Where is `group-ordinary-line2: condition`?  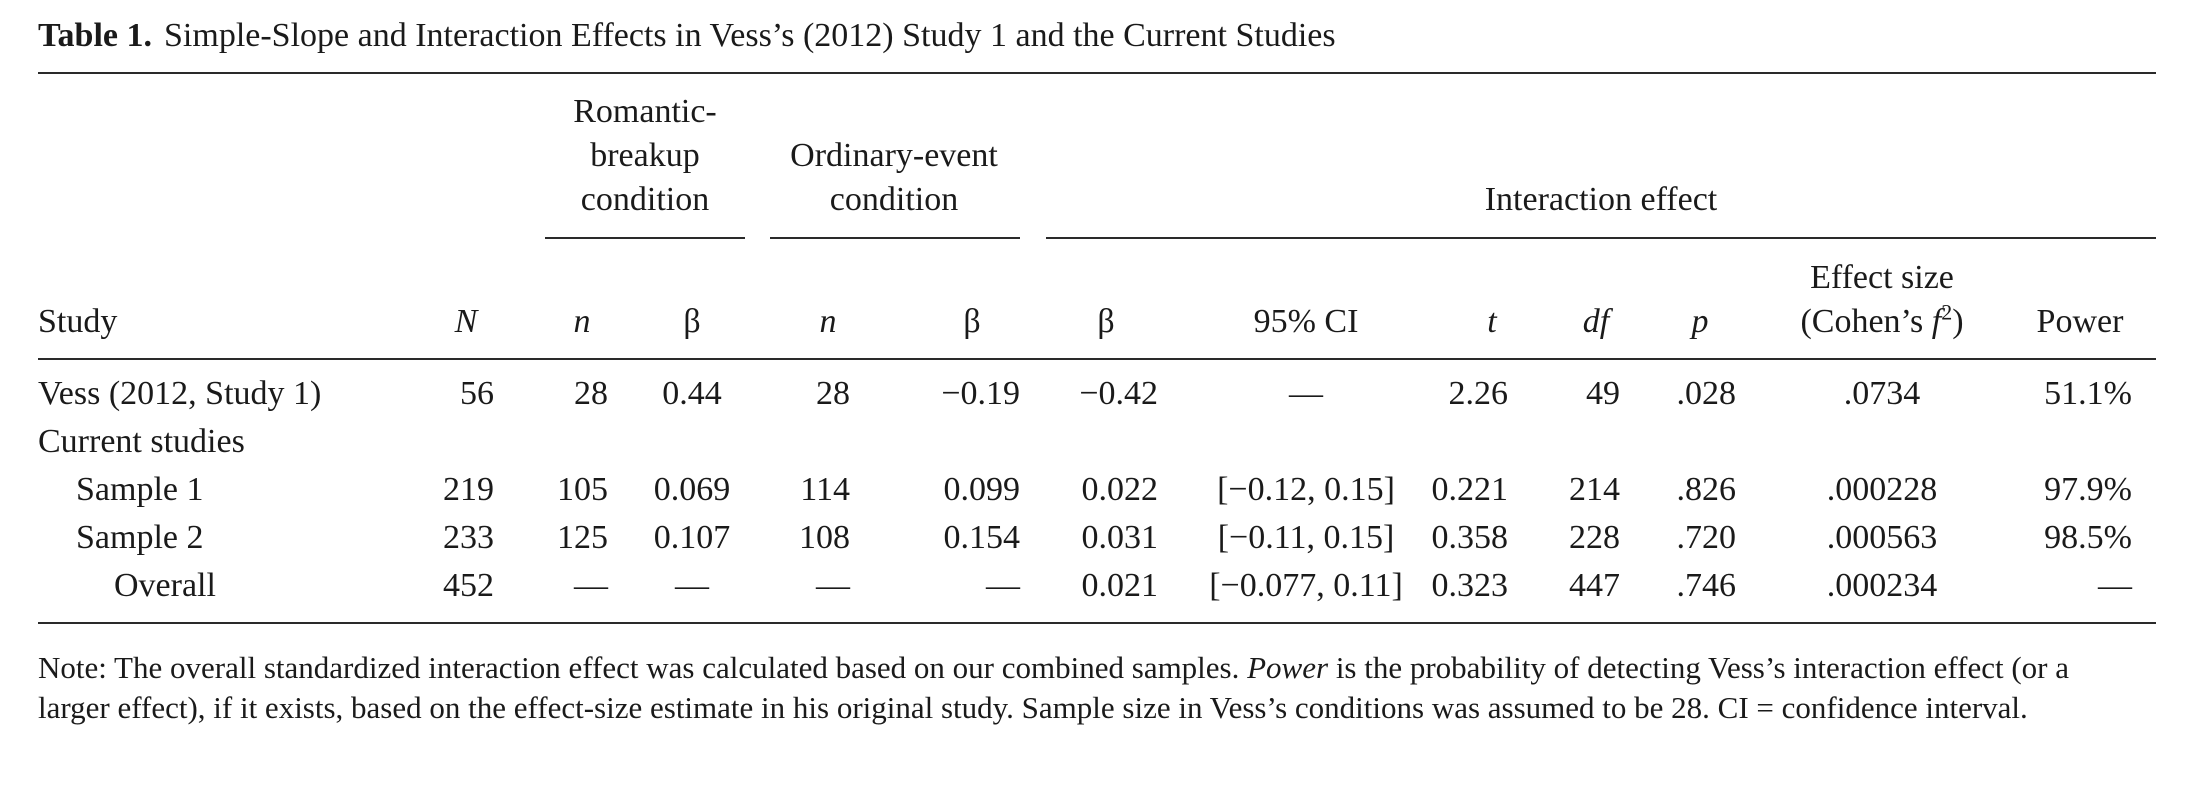
group-ordinary-line2: condition is located at coordinates (894, 199).